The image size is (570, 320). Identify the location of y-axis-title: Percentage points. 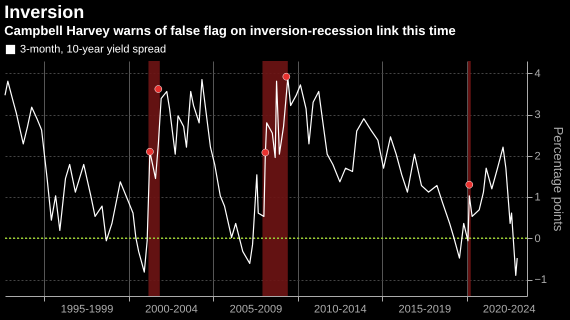
(558, 179).